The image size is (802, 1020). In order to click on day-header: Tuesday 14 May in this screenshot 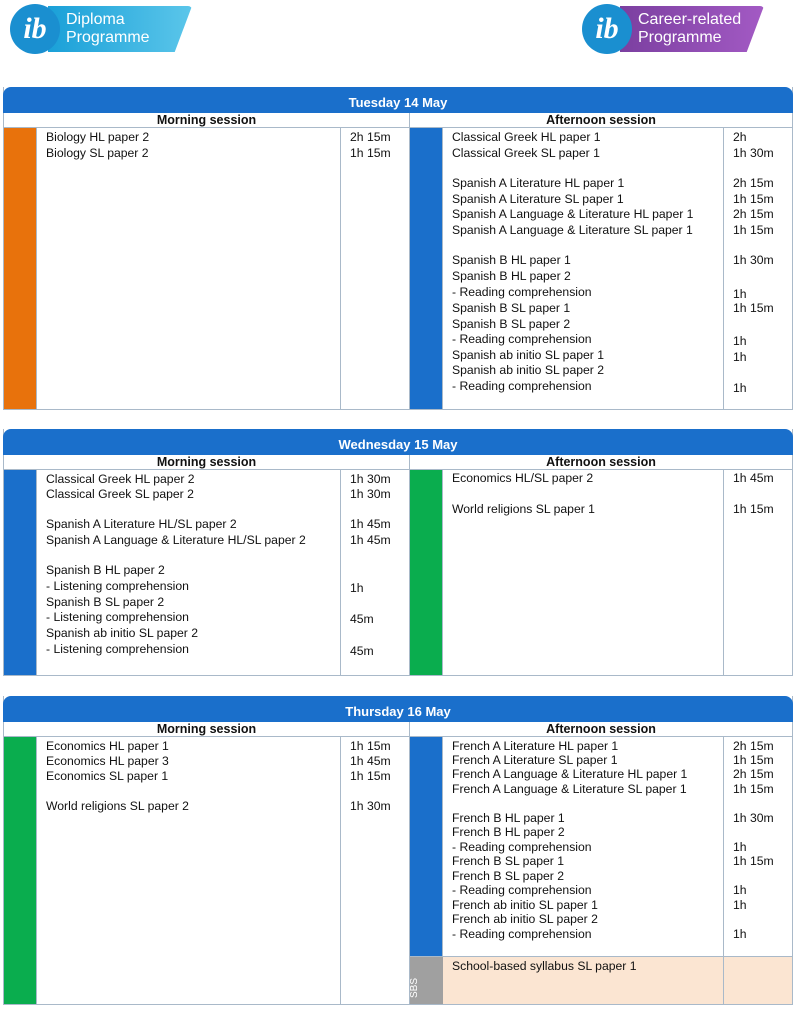, I will do `click(398, 100)`.